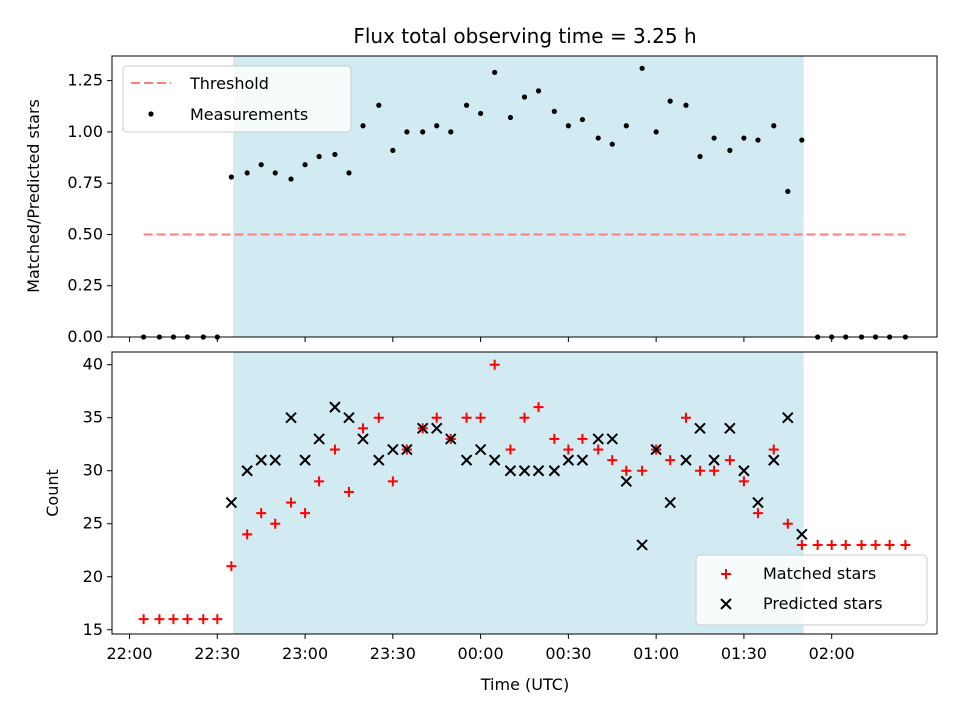 This screenshot has width=960, height=725. I want to click on top-legend: Threshold Measurements, so click(237, 99).